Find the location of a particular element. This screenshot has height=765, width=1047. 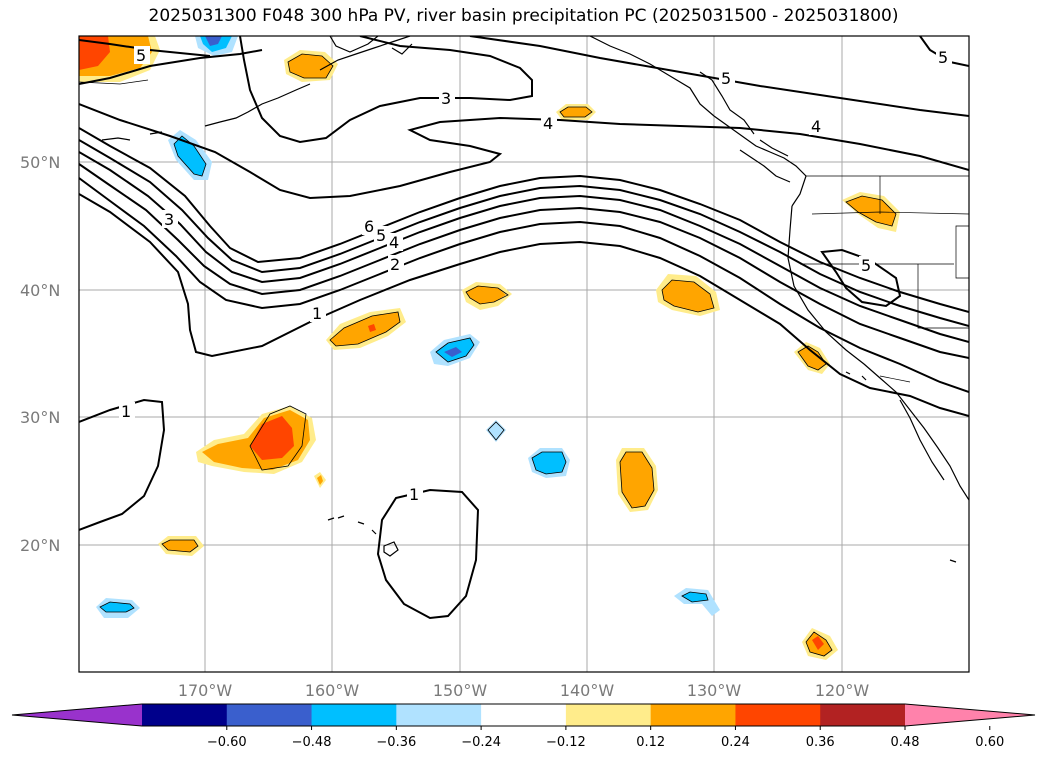

colorbar-tick-label: −0.12 is located at coordinates (566, 742).